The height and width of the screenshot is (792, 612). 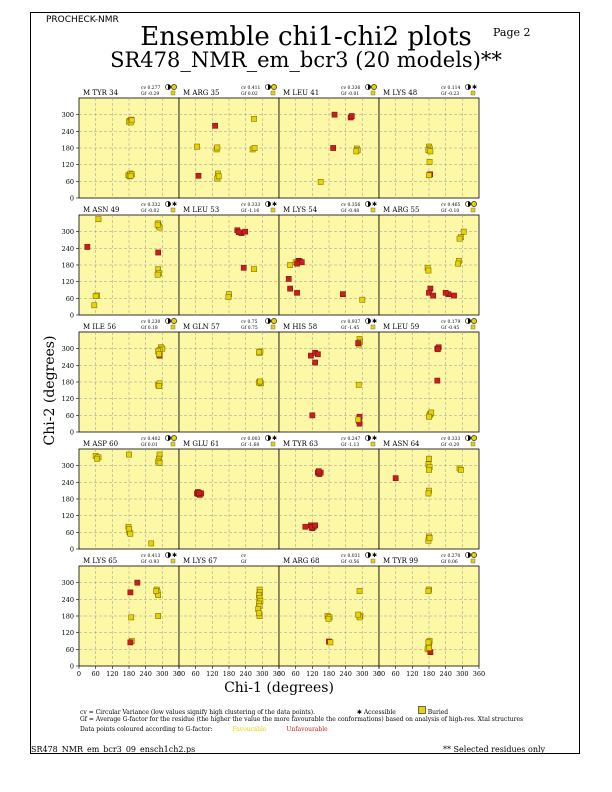 What do you see at coordinates (68, 165) in the screenshot?
I see `y-tick-label: 120` at bounding box center [68, 165].